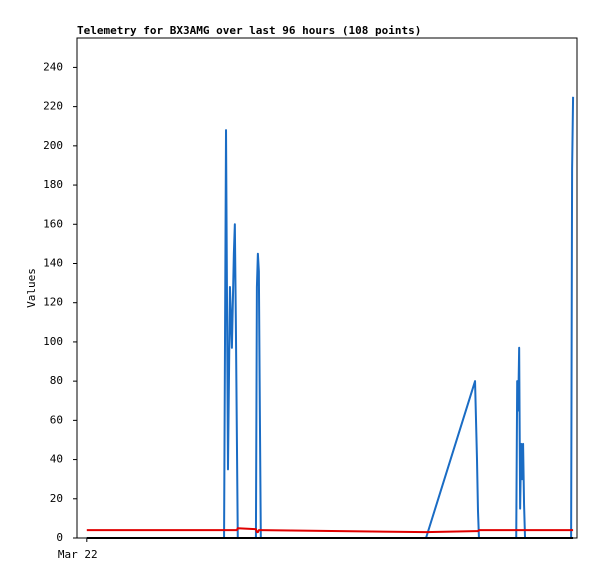 This screenshot has width=597, height=579. I want to click on x-tick-label: Mar 22, so click(78, 554).